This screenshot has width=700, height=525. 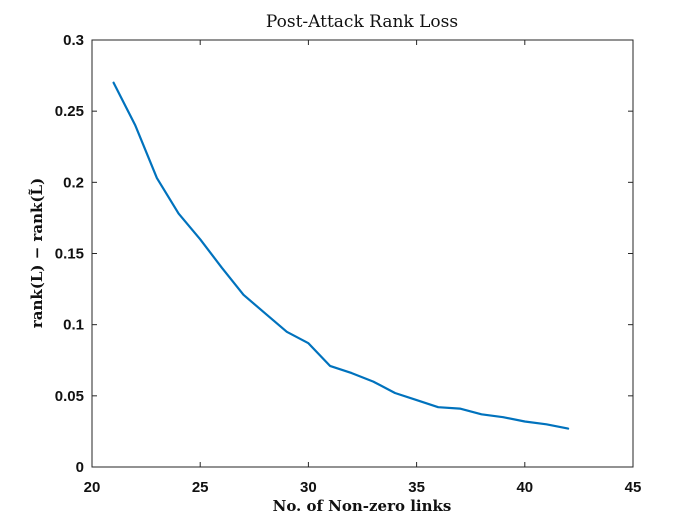 I want to click on x-tick-label: 45, so click(x=633, y=487).